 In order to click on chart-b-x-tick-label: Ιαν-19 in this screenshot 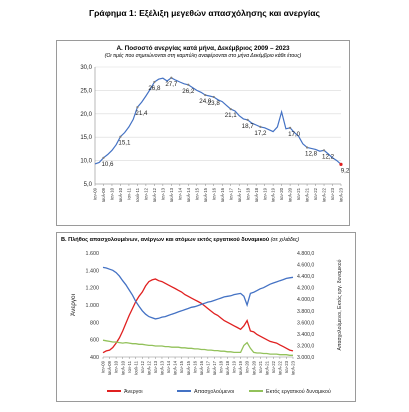, I will do `click(234, 366)`.